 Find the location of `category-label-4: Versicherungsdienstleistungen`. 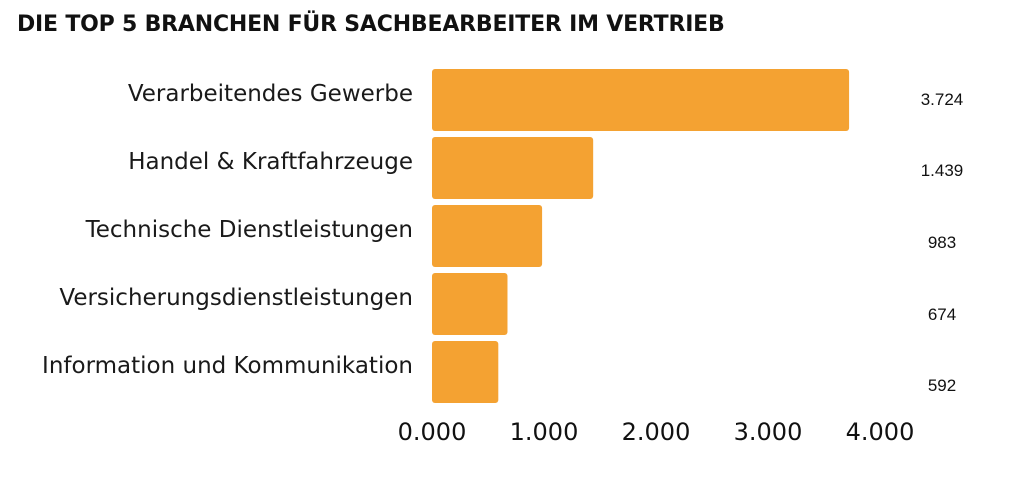

category-label-4: Versicherungsdienstleistungen is located at coordinates (236, 298).